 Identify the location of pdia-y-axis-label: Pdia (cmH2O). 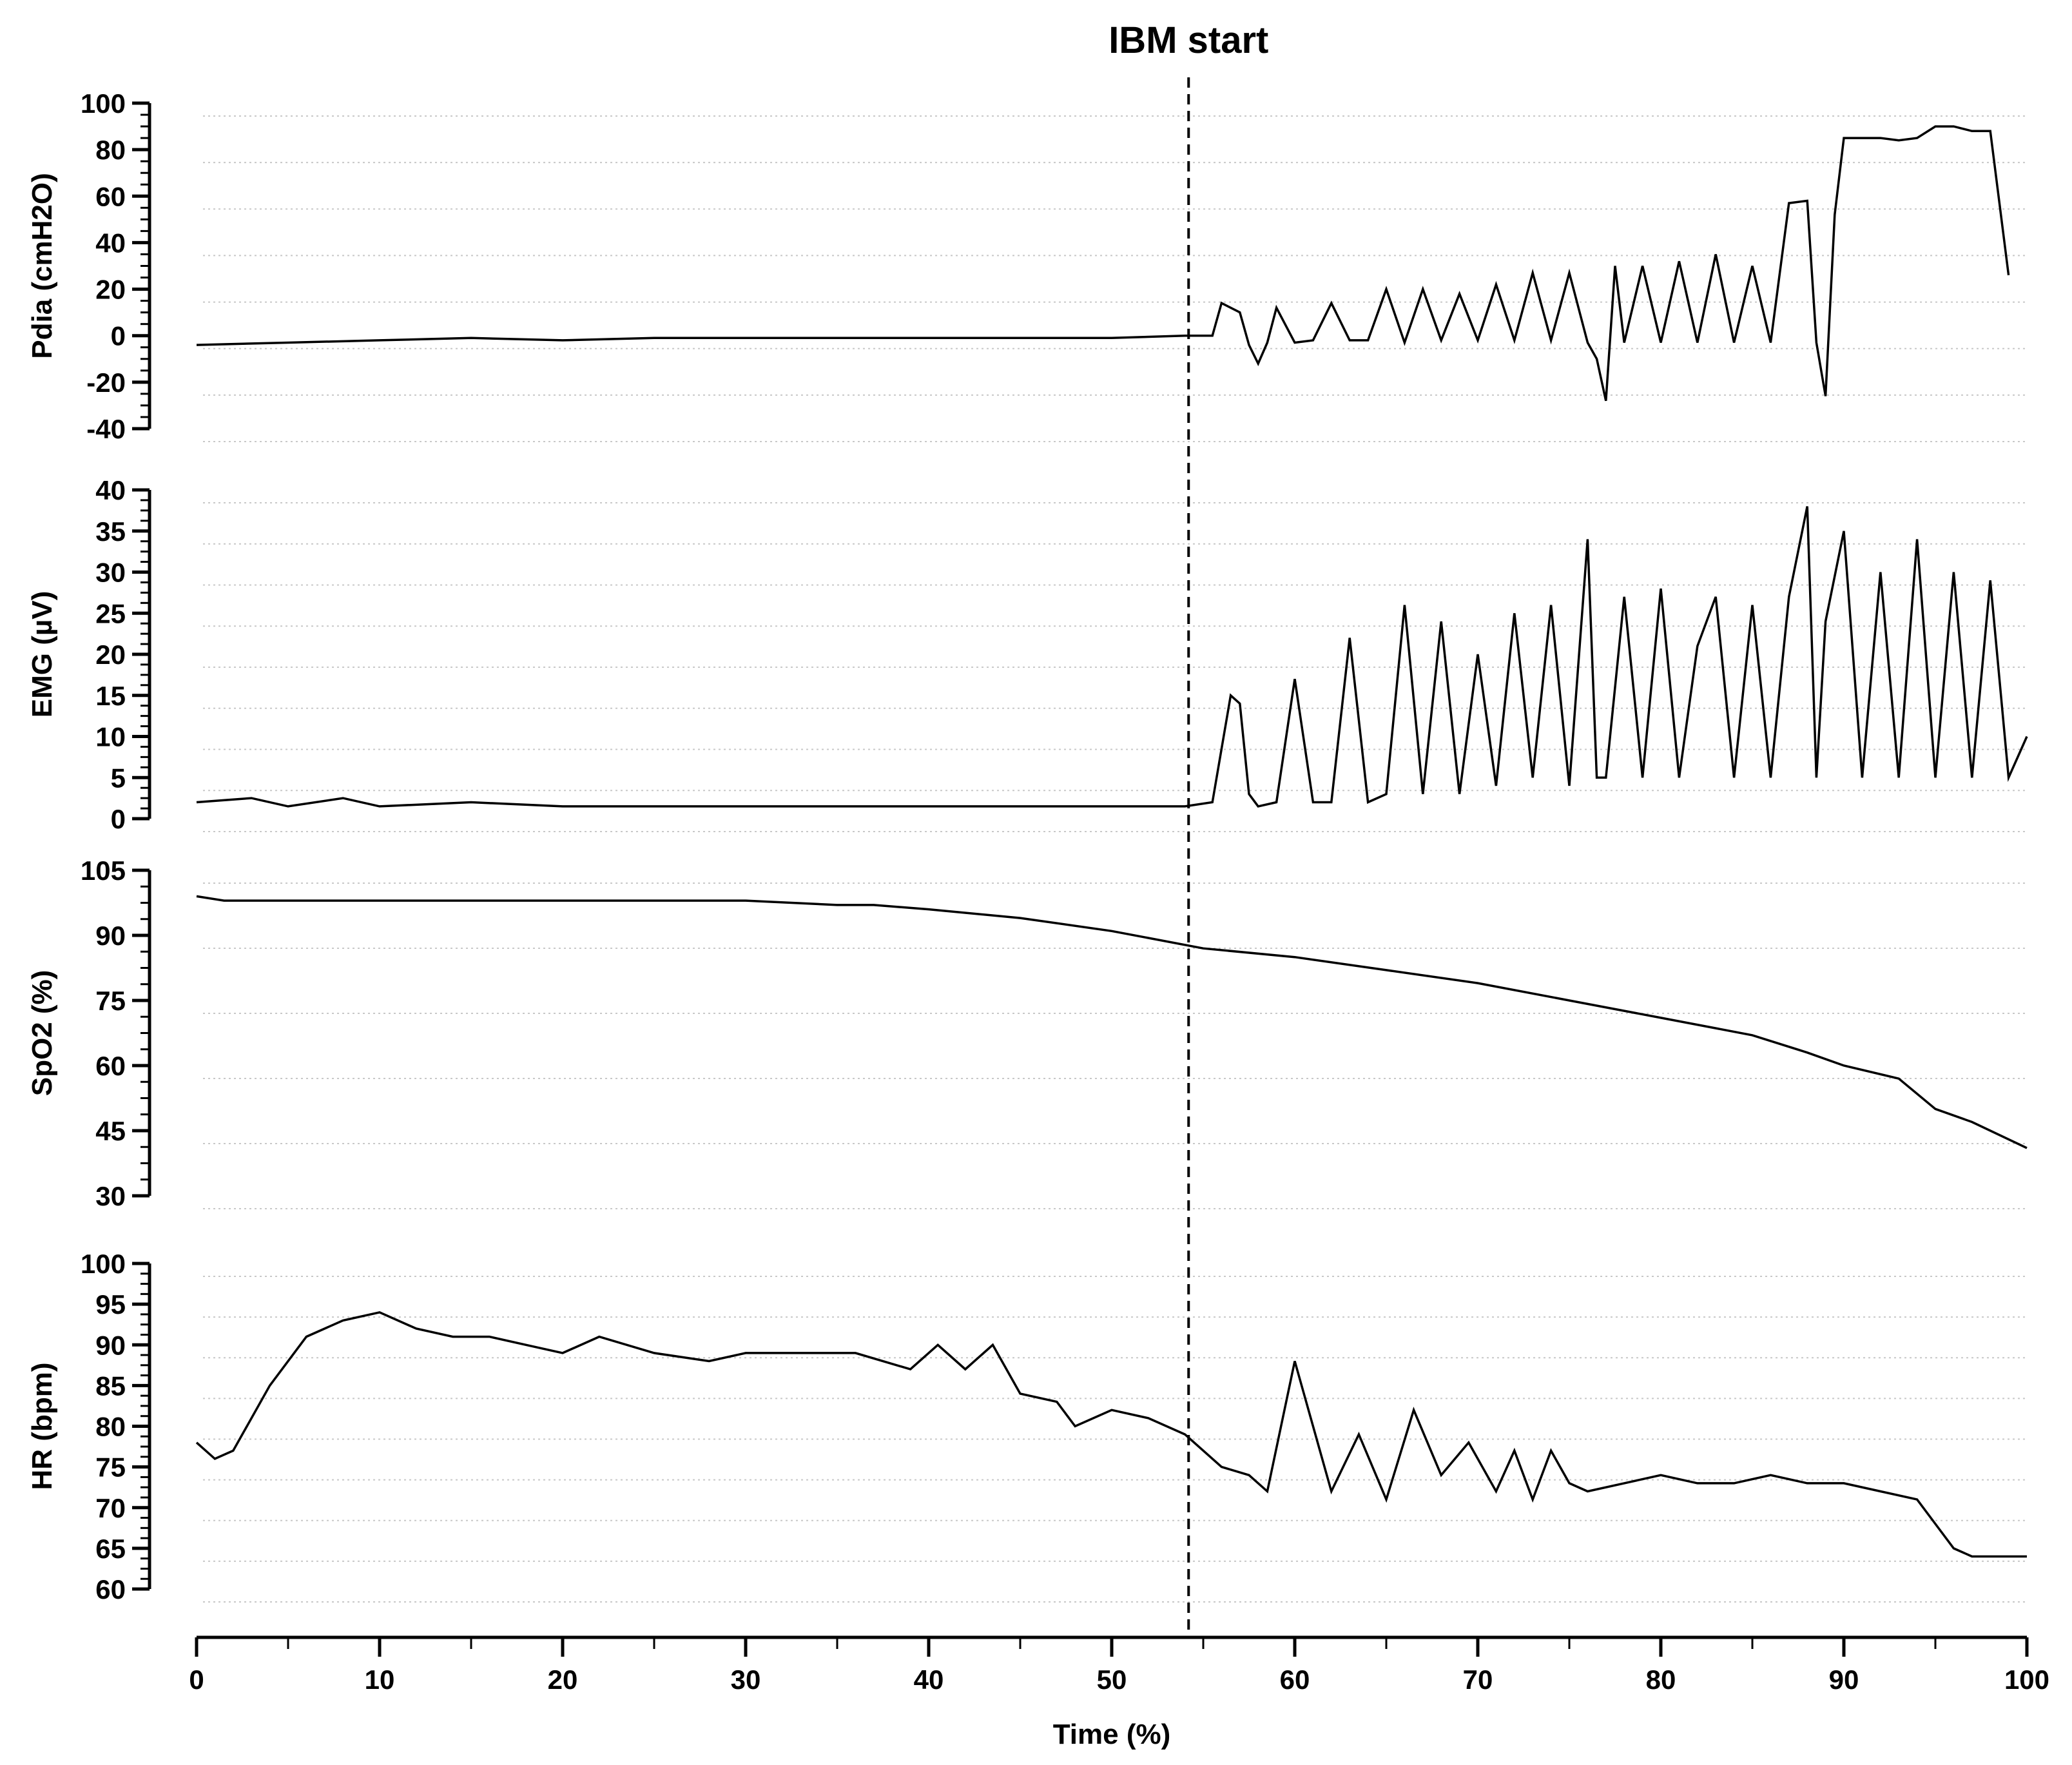
(42, 266).